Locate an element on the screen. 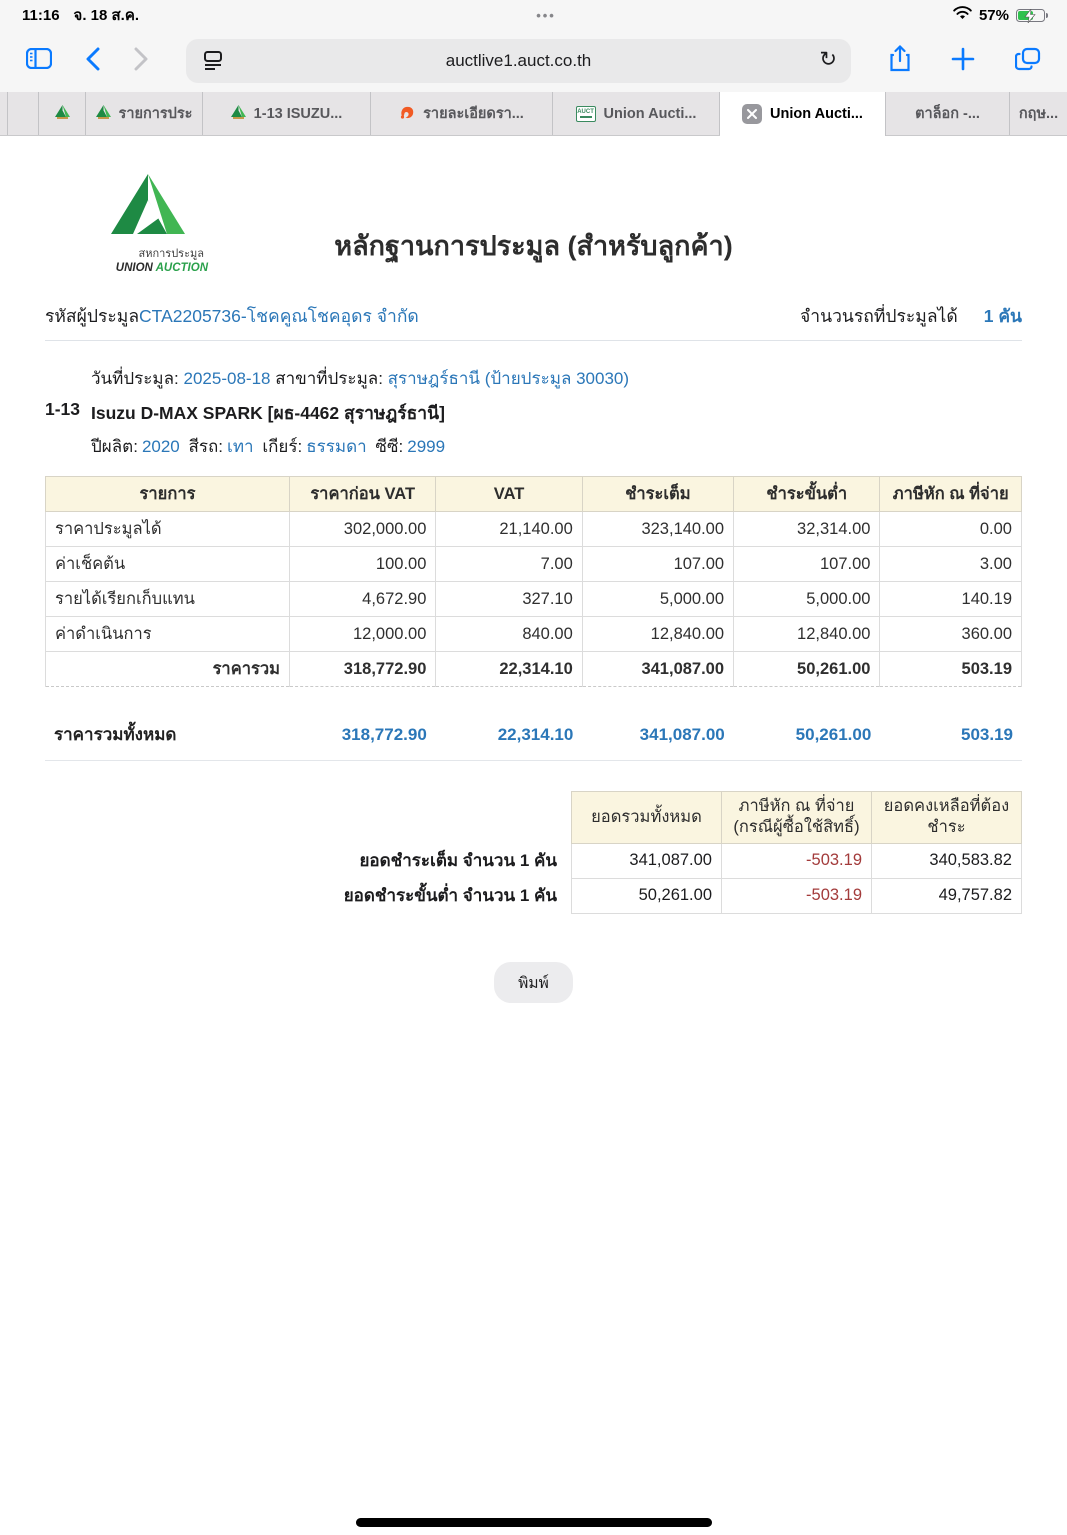  safari-chrome: 11:16 จ. 18 ส.ค. ••• 57% is located at coordinates (533, 68).